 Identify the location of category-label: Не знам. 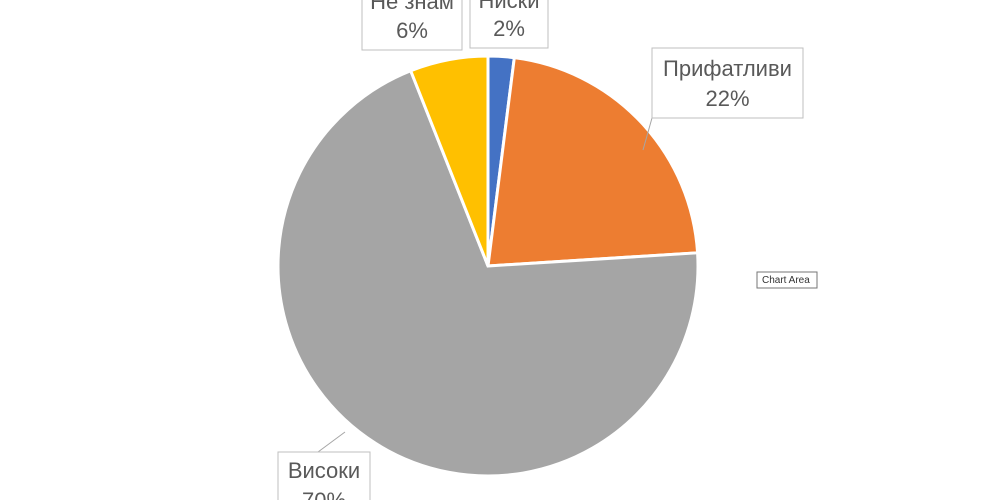
(412, 7).